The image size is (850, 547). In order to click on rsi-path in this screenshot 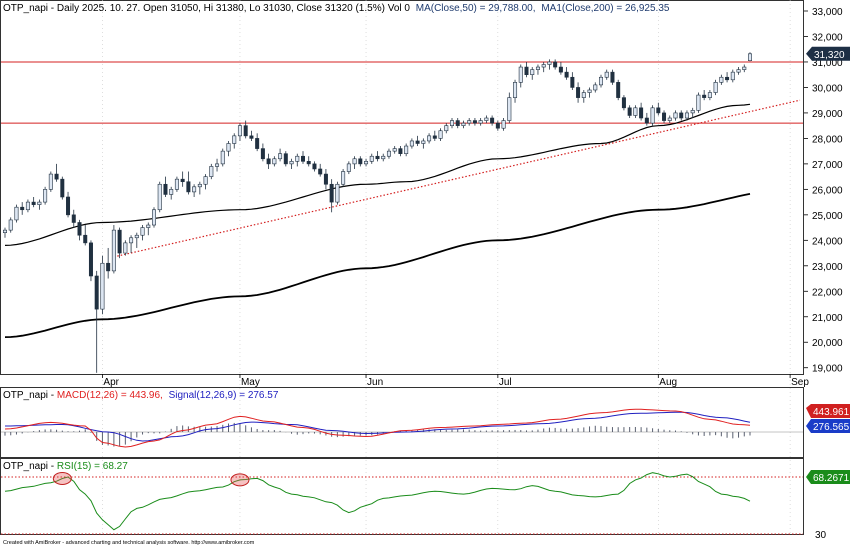, I will do `click(377, 501)`.